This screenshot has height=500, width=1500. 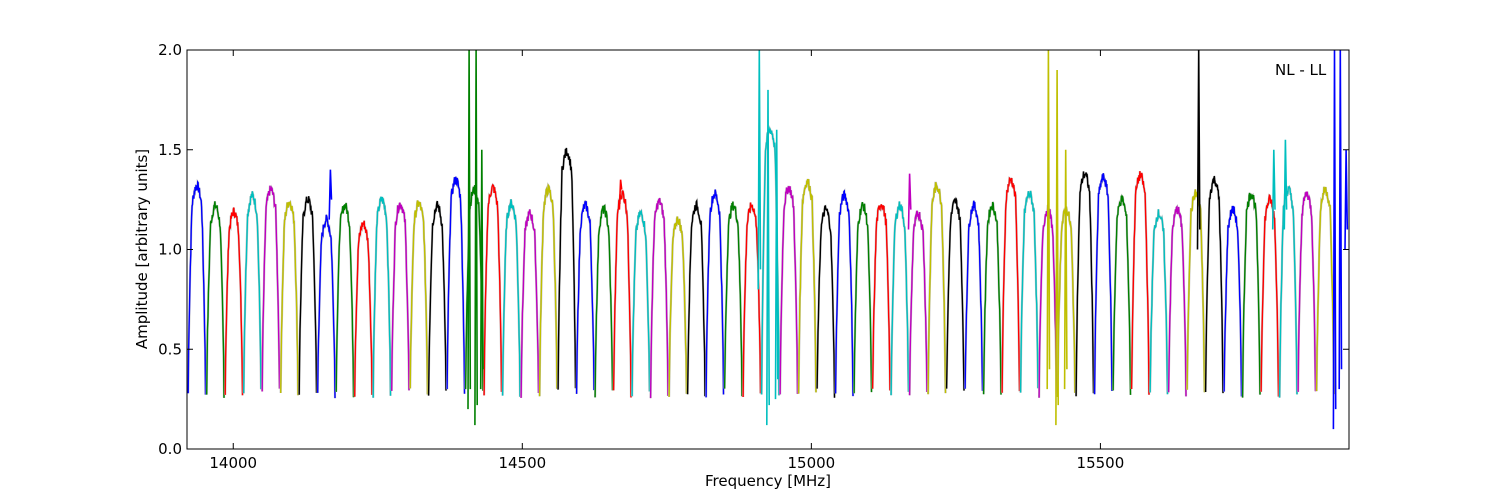 I want to click on x-tick-label-0: 14000, so click(x=233, y=463).